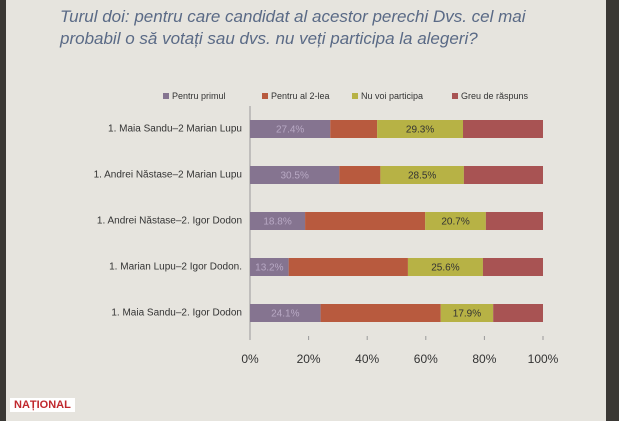 The height and width of the screenshot is (421, 619). What do you see at coordinates (42, 405) in the screenshot?
I see `watermark: NAȚIONAL` at bounding box center [42, 405].